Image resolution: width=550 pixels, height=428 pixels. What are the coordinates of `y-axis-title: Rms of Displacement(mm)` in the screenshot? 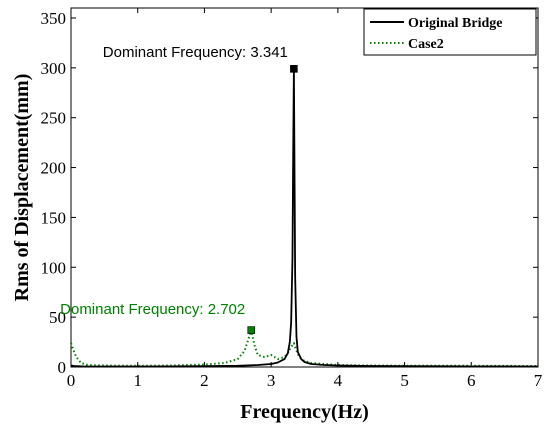 It's located at (22, 188).